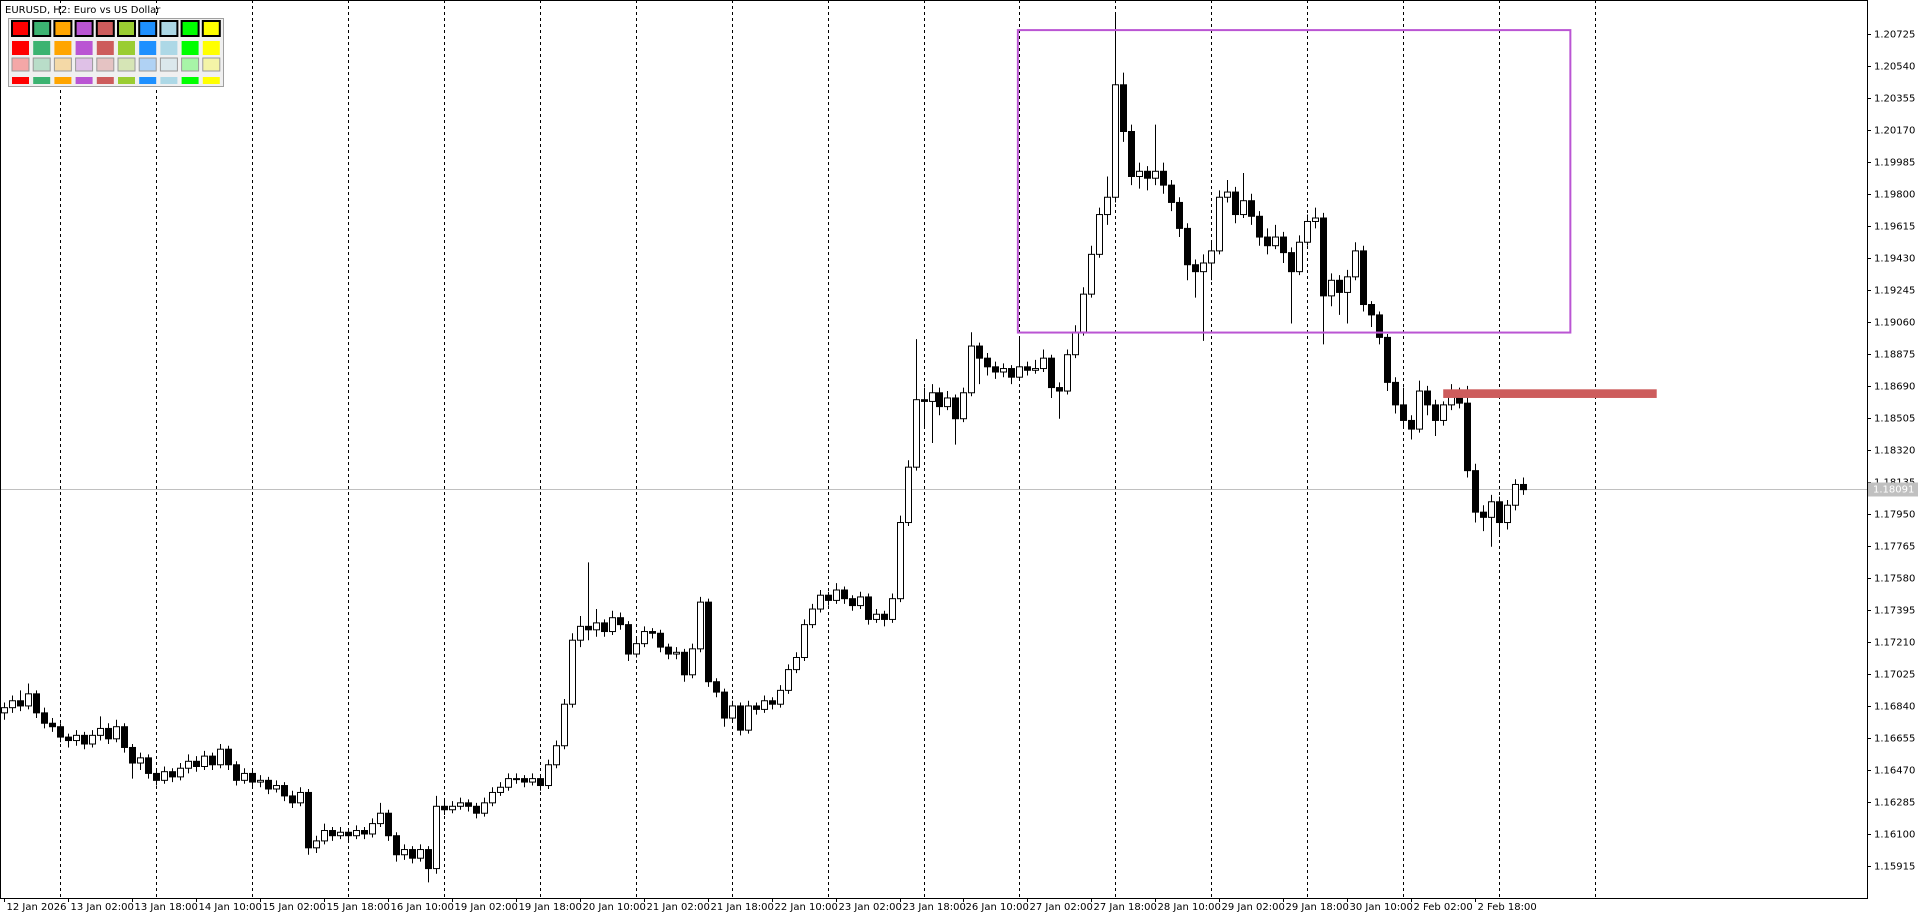  What do you see at coordinates (1894, 515) in the screenshot?
I see `y-tick-label: 1.17950` at bounding box center [1894, 515].